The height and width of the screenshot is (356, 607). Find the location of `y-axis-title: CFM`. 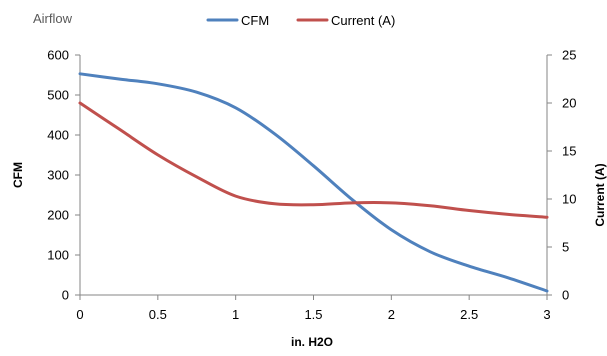

y-axis-title: CFM is located at coordinates (18, 175).